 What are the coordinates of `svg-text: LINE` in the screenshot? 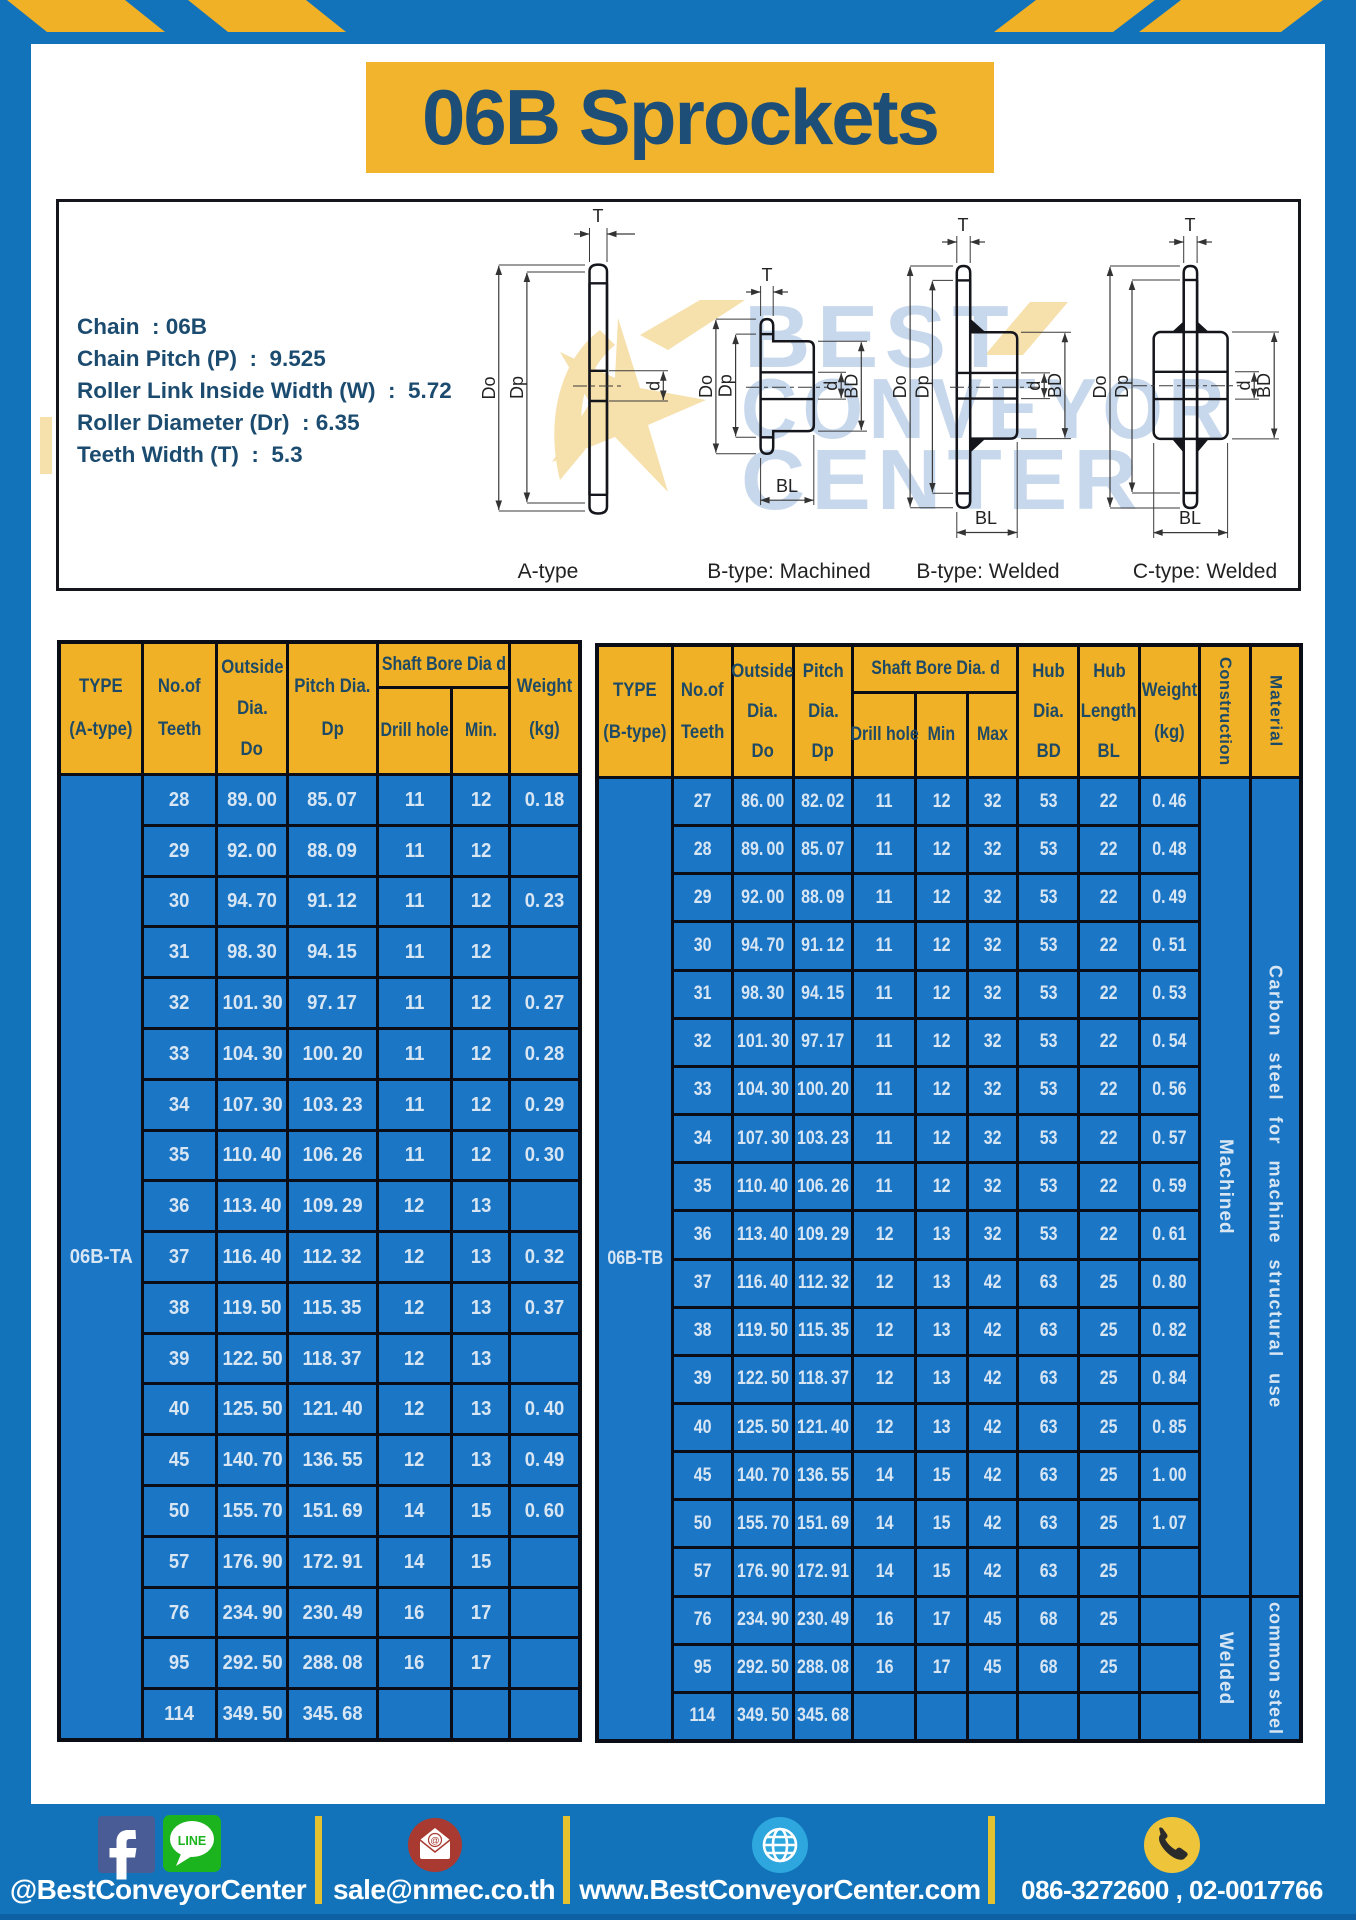 It's located at (192, 1841).